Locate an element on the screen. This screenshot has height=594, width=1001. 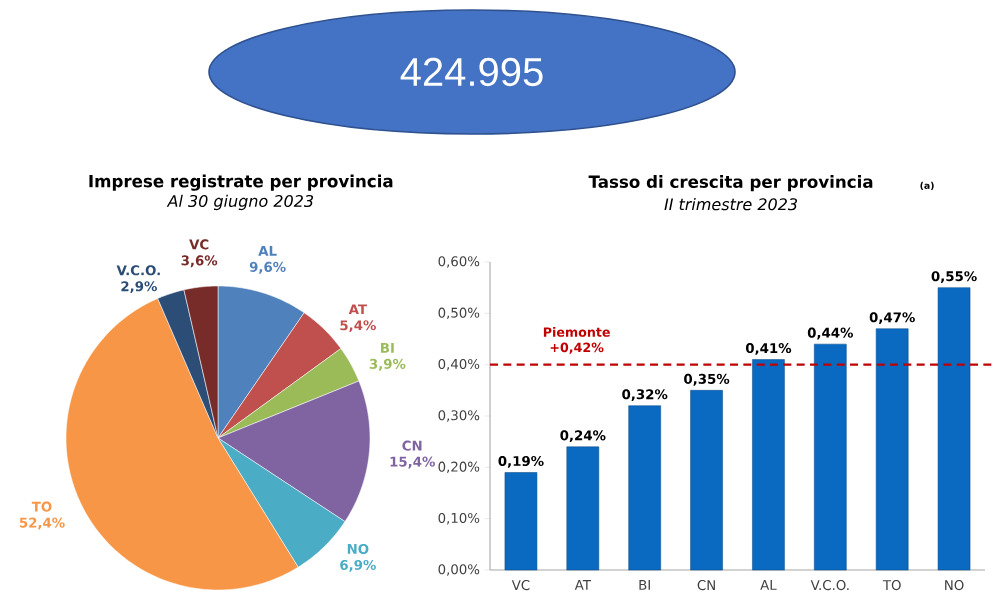
data-label: 0,19% is located at coordinates (521, 461).